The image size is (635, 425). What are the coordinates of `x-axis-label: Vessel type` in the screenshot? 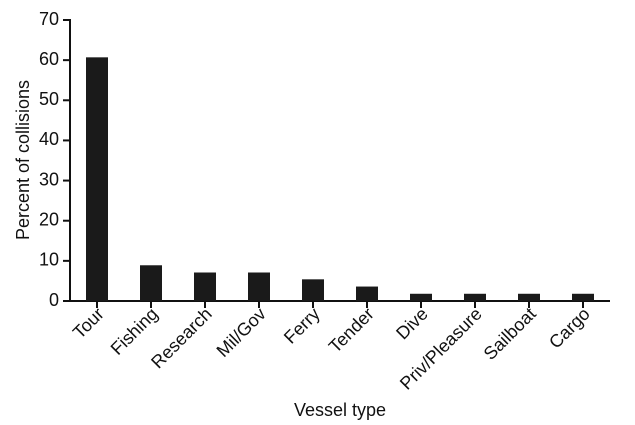 It's located at (340, 410).